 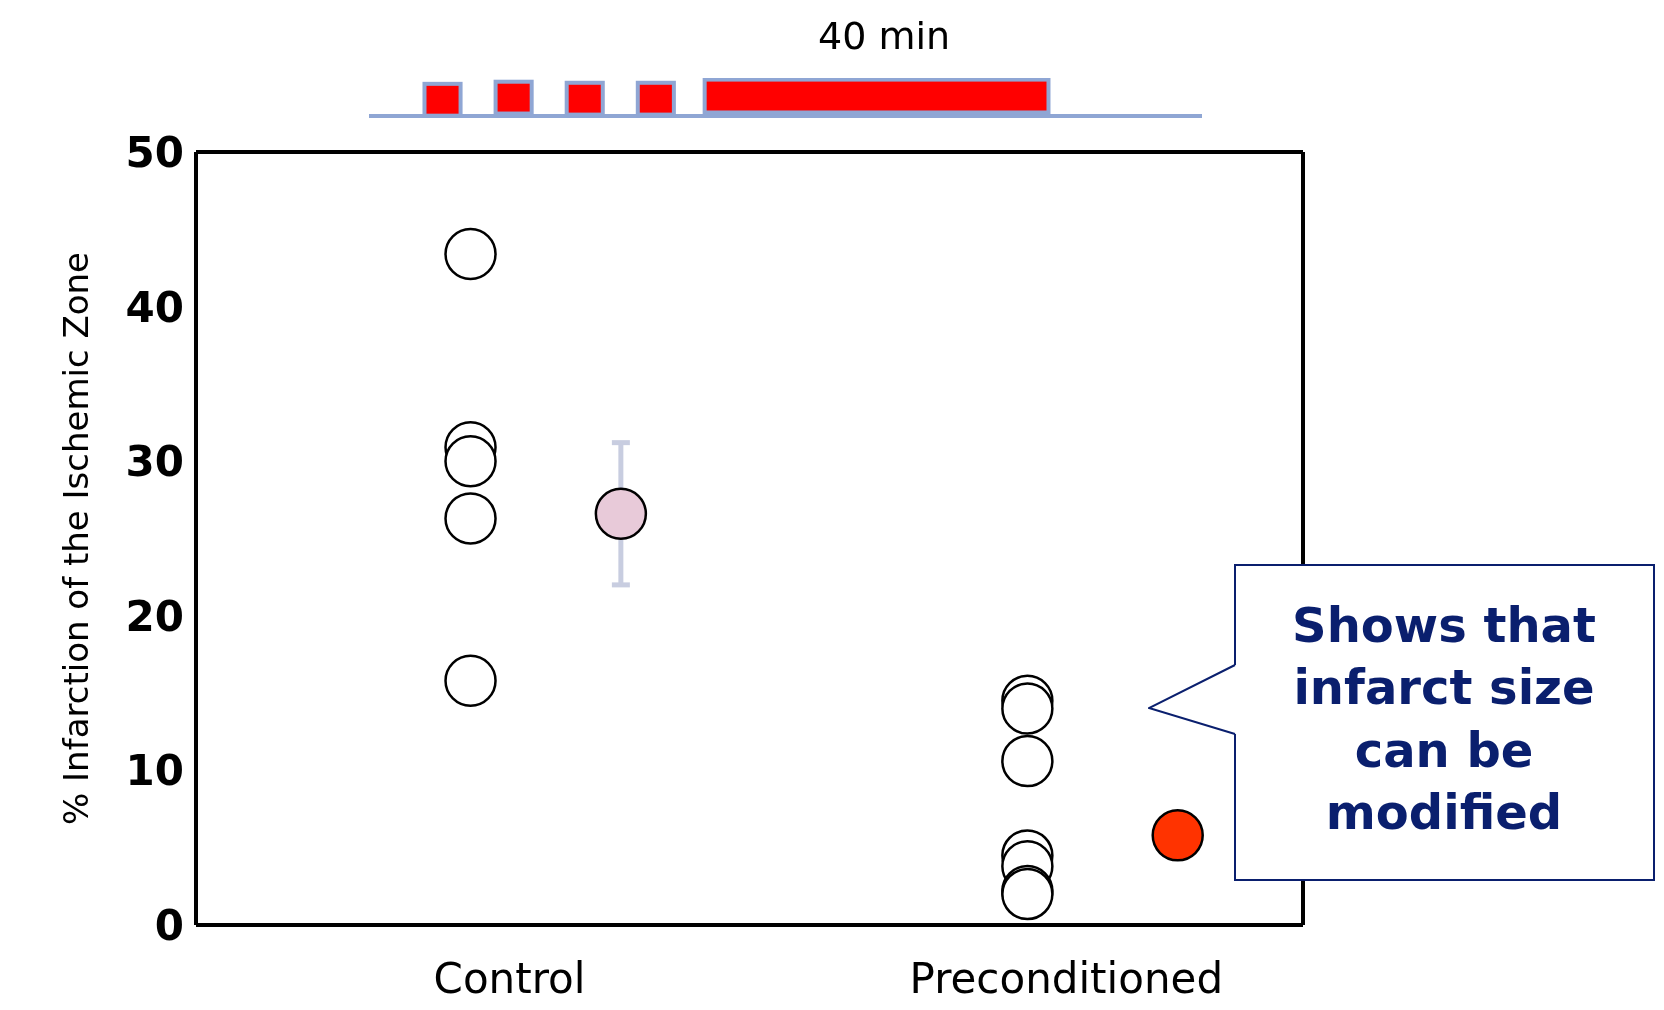 What do you see at coordinates (154, 616) in the screenshot?
I see `y-tick-label: 20` at bounding box center [154, 616].